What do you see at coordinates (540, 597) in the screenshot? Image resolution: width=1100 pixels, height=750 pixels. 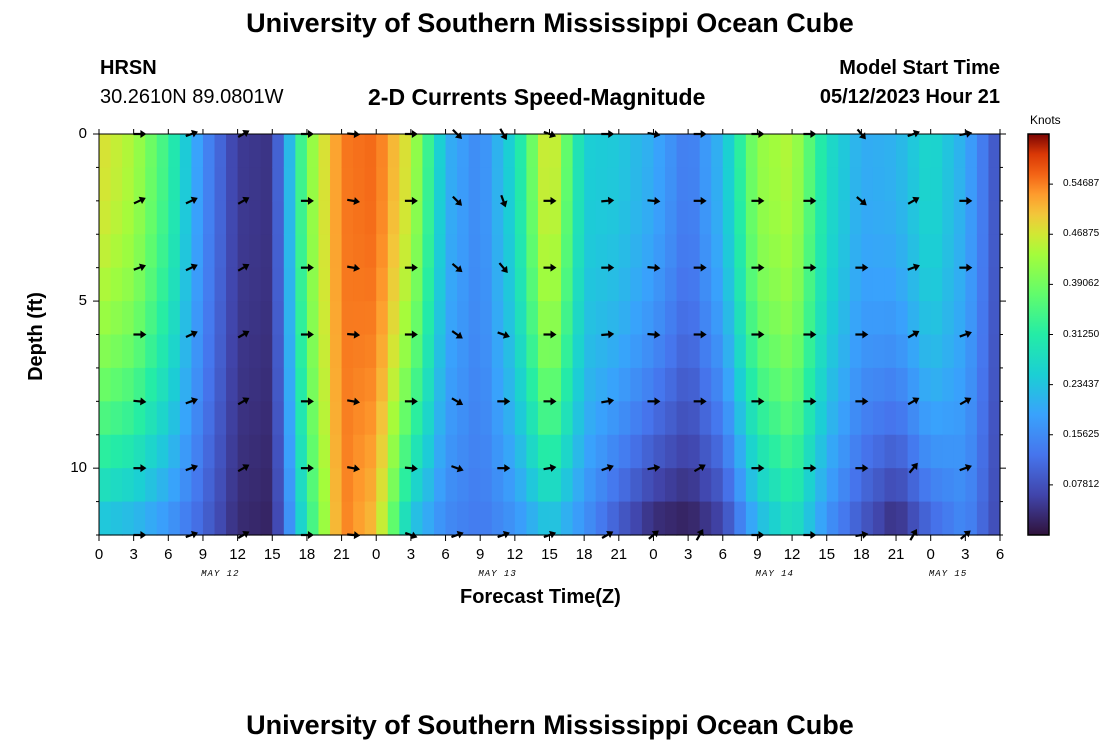 I see `x-axis-label: Forecast Time(Z)` at bounding box center [540, 597].